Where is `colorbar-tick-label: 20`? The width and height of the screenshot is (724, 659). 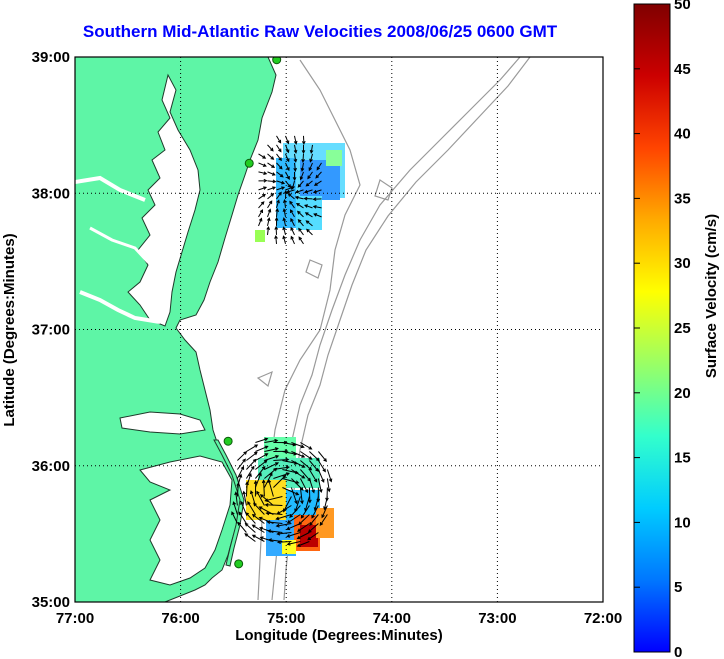
colorbar-tick-label: 20 is located at coordinates (682, 393).